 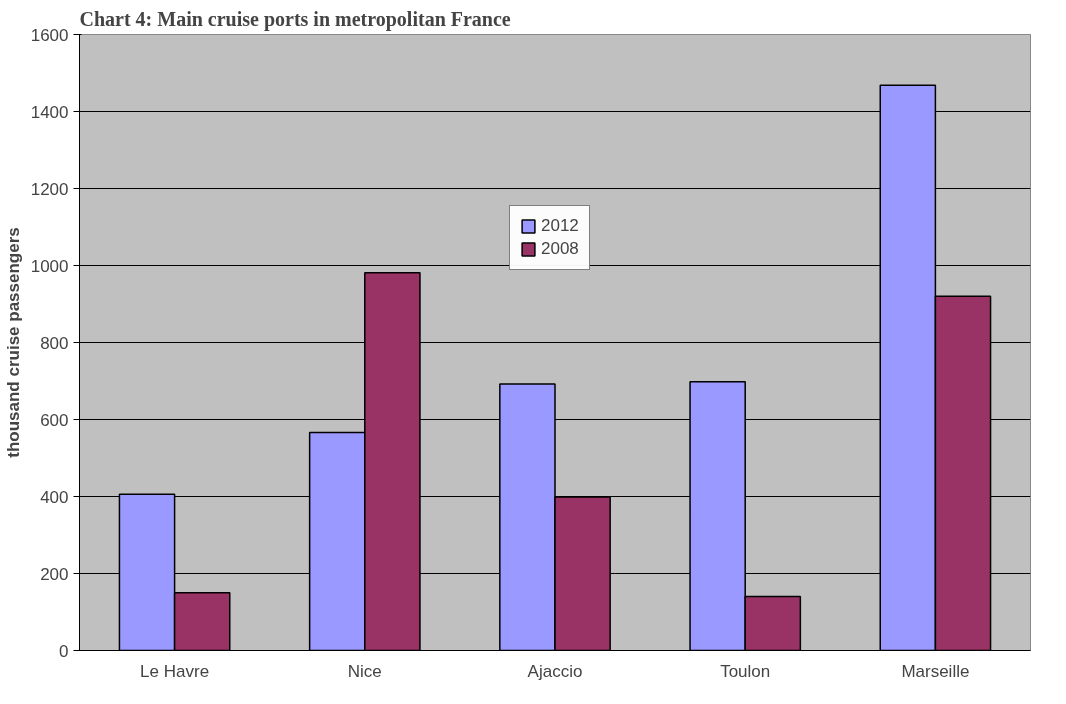 I want to click on x-tick-label: Marseille, so click(x=935, y=671).